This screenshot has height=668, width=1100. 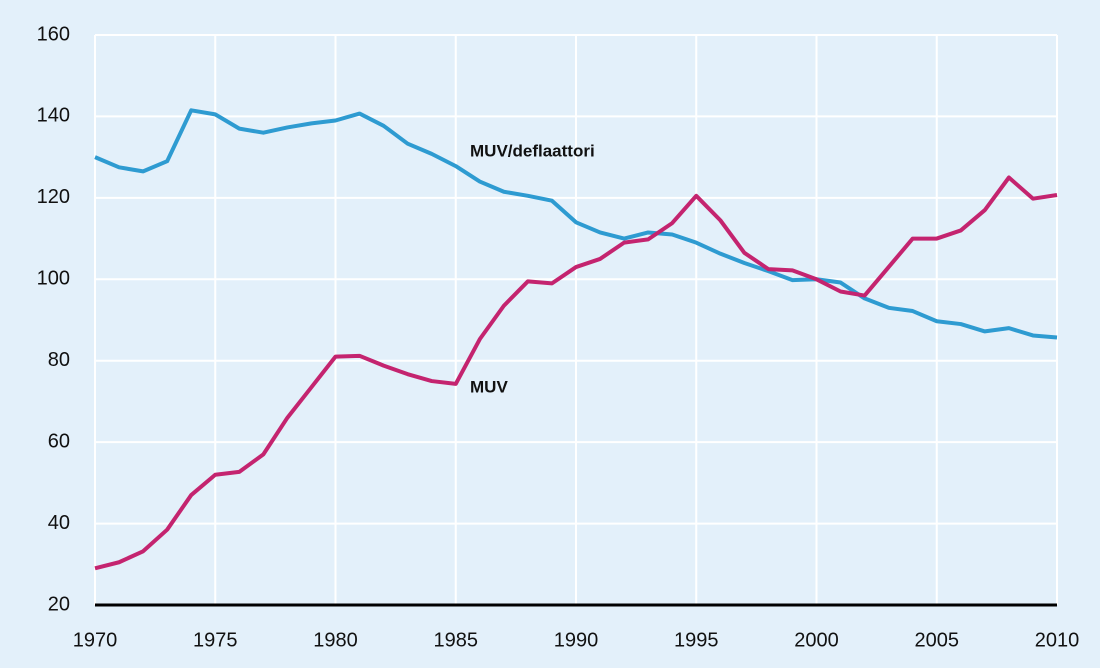 I want to click on x-tick-label: 1985, so click(x=456, y=640).